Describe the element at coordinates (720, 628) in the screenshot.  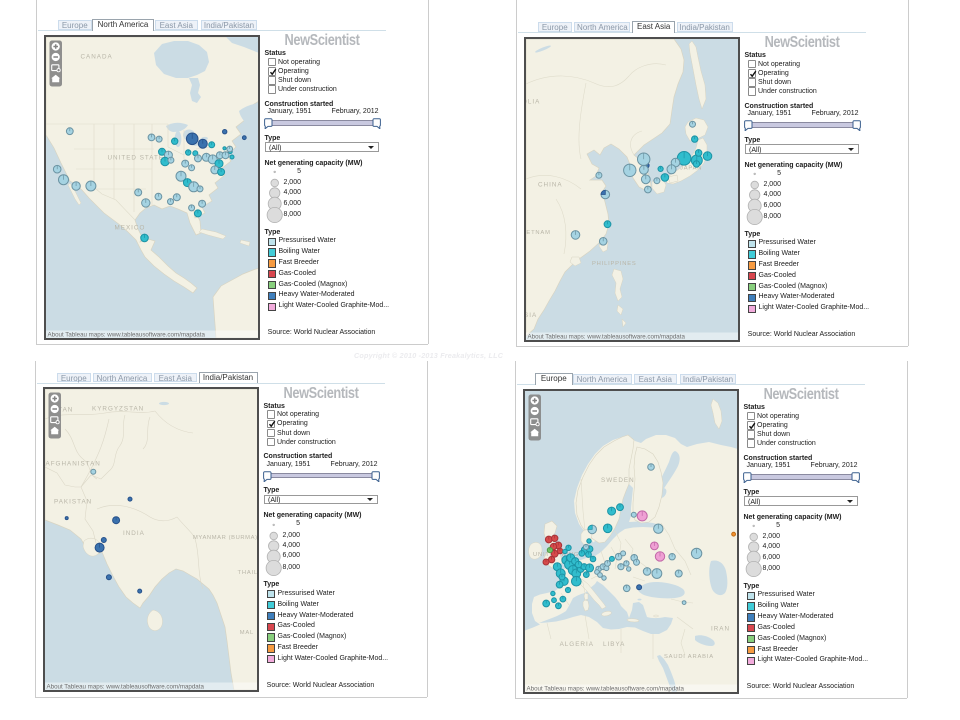
I see `svg-text: IRAN` at that location.